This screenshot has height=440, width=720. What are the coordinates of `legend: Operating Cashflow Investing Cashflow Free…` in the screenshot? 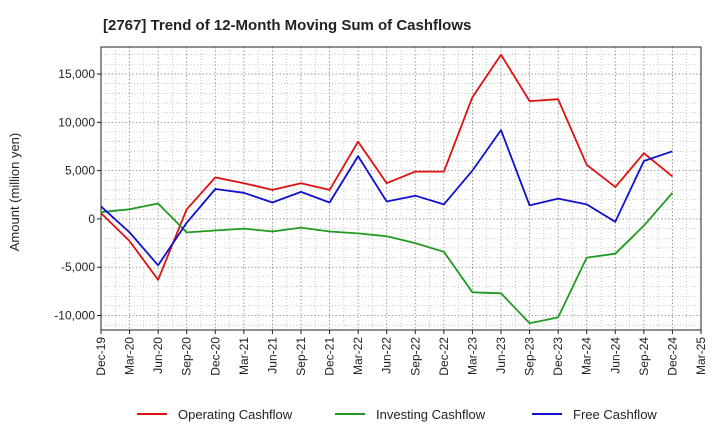 It's located at (397, 414).